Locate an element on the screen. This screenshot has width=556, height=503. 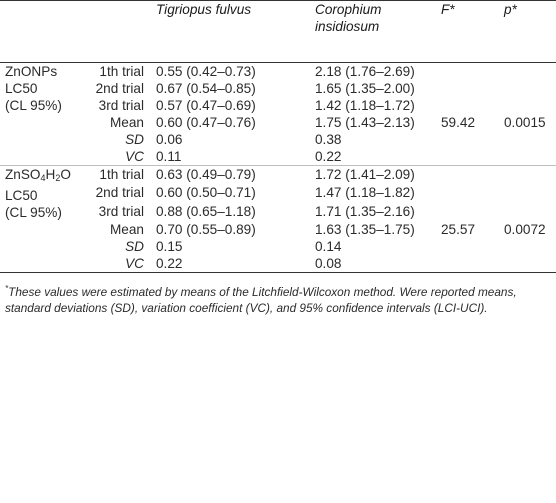
corophium-value: 2.18 (1.76–2.69) is located at coordinates (365, 71).